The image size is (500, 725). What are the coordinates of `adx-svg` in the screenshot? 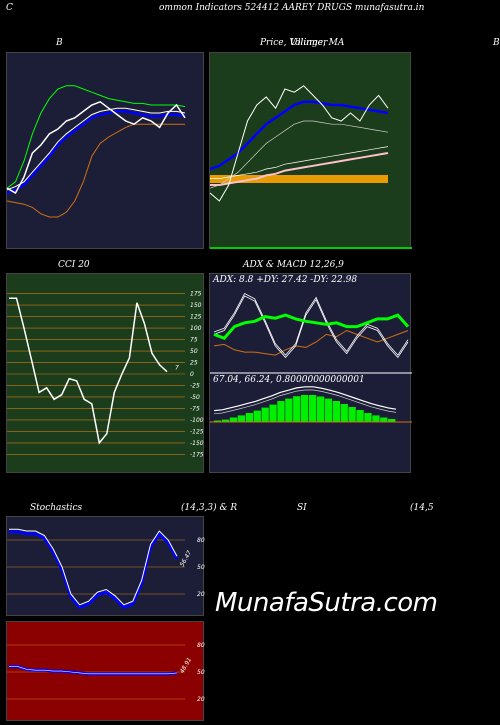 It's located at (311, 357).